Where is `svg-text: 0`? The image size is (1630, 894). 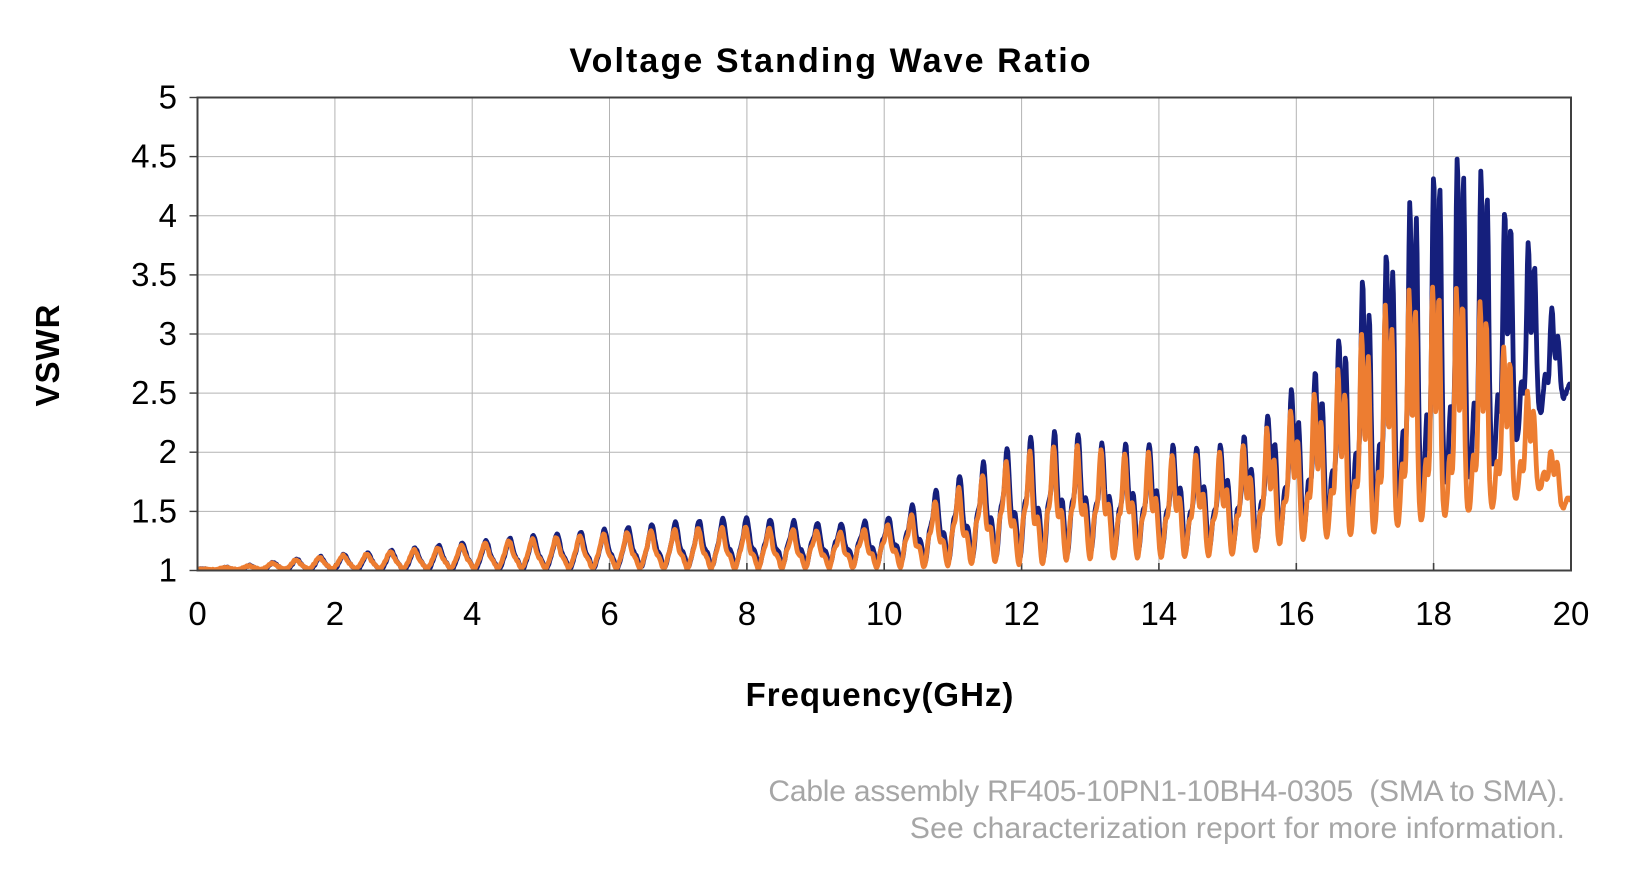
svg-text: 0 is located at coordinates (197, 613).